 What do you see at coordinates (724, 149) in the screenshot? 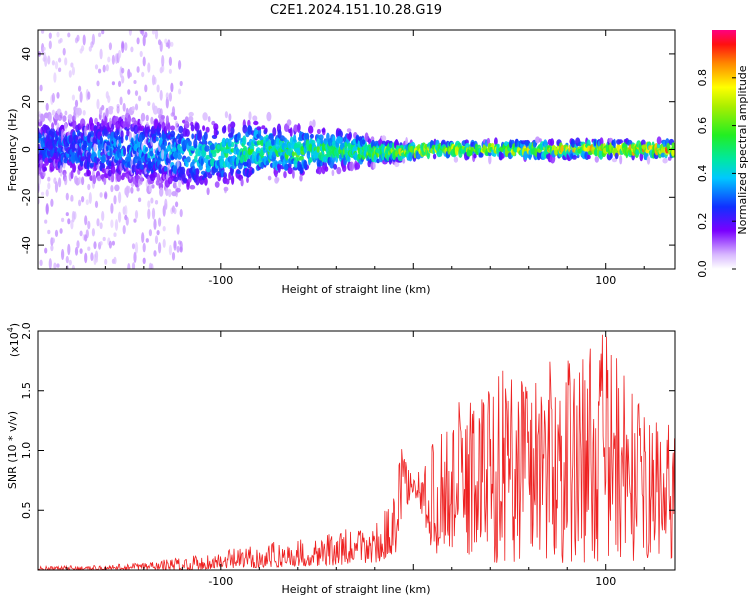
I see `colorbar-gradient` at bounding box center [724, 149].